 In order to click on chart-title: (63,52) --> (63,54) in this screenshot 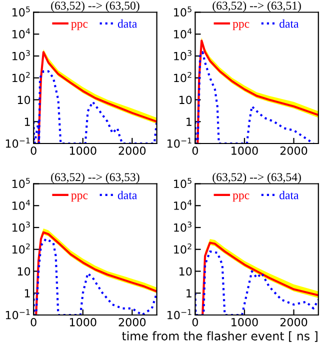, I will do `click(256, 178)`.